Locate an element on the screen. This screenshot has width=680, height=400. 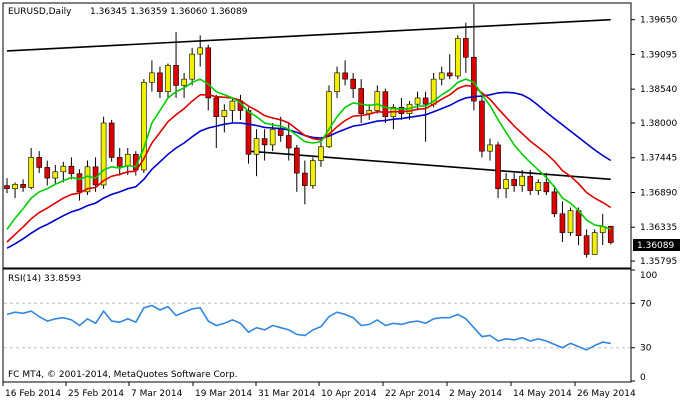
date-tick-label: 2 May 2014 is located at coordinates (475, 394).